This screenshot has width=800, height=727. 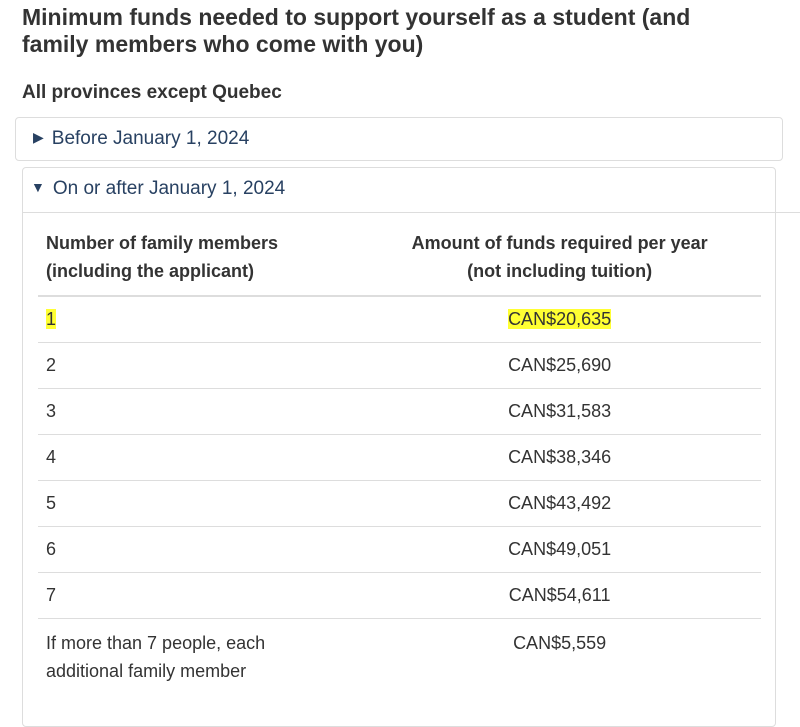 I want to click on table-row: 7 CAN$54,611, so click(x=399, y=595).